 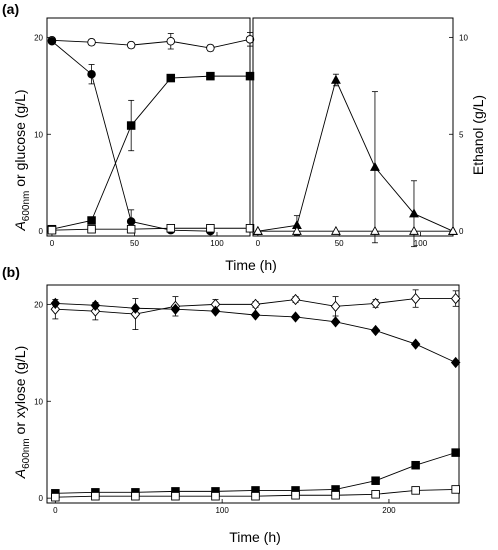 I want to click on panel-b-label: (b), so click(x=11, y=272).